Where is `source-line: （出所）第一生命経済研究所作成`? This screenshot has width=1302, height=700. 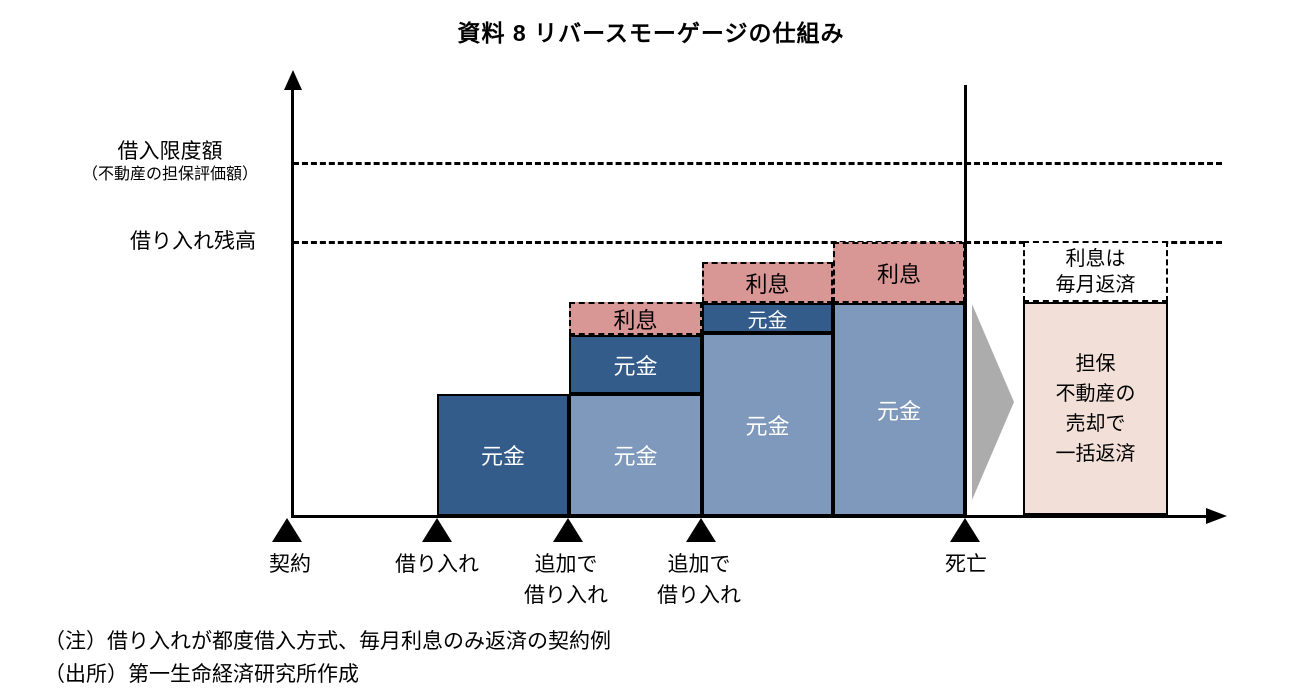
source-line: （出所）第一生命経済研究所作成 is located at coordinates (201, 674).